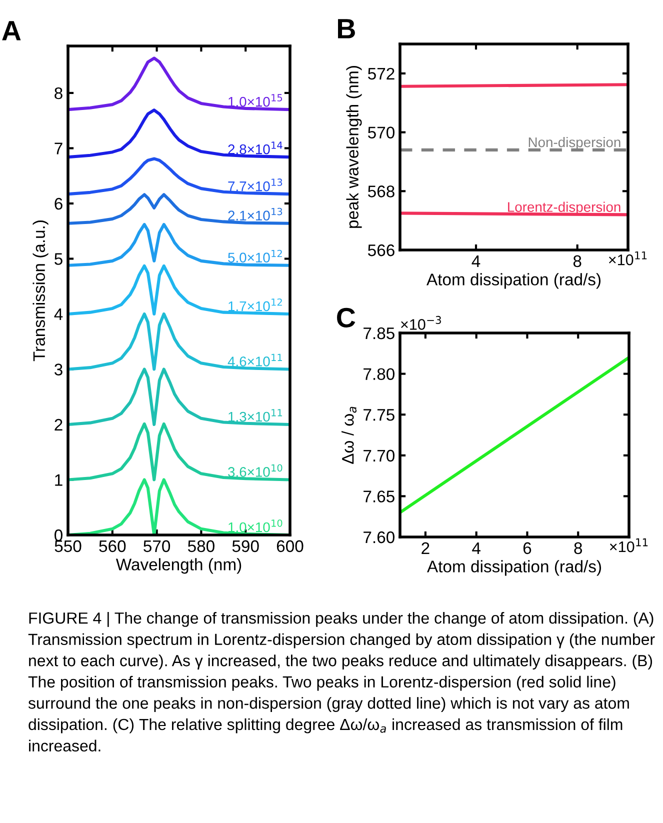 This screenshot has height=823, width=663. What do you see at coordinates (58, 480) in the screenshot?
I see `y-tick-label: 1` at bounding box center [58, 480].